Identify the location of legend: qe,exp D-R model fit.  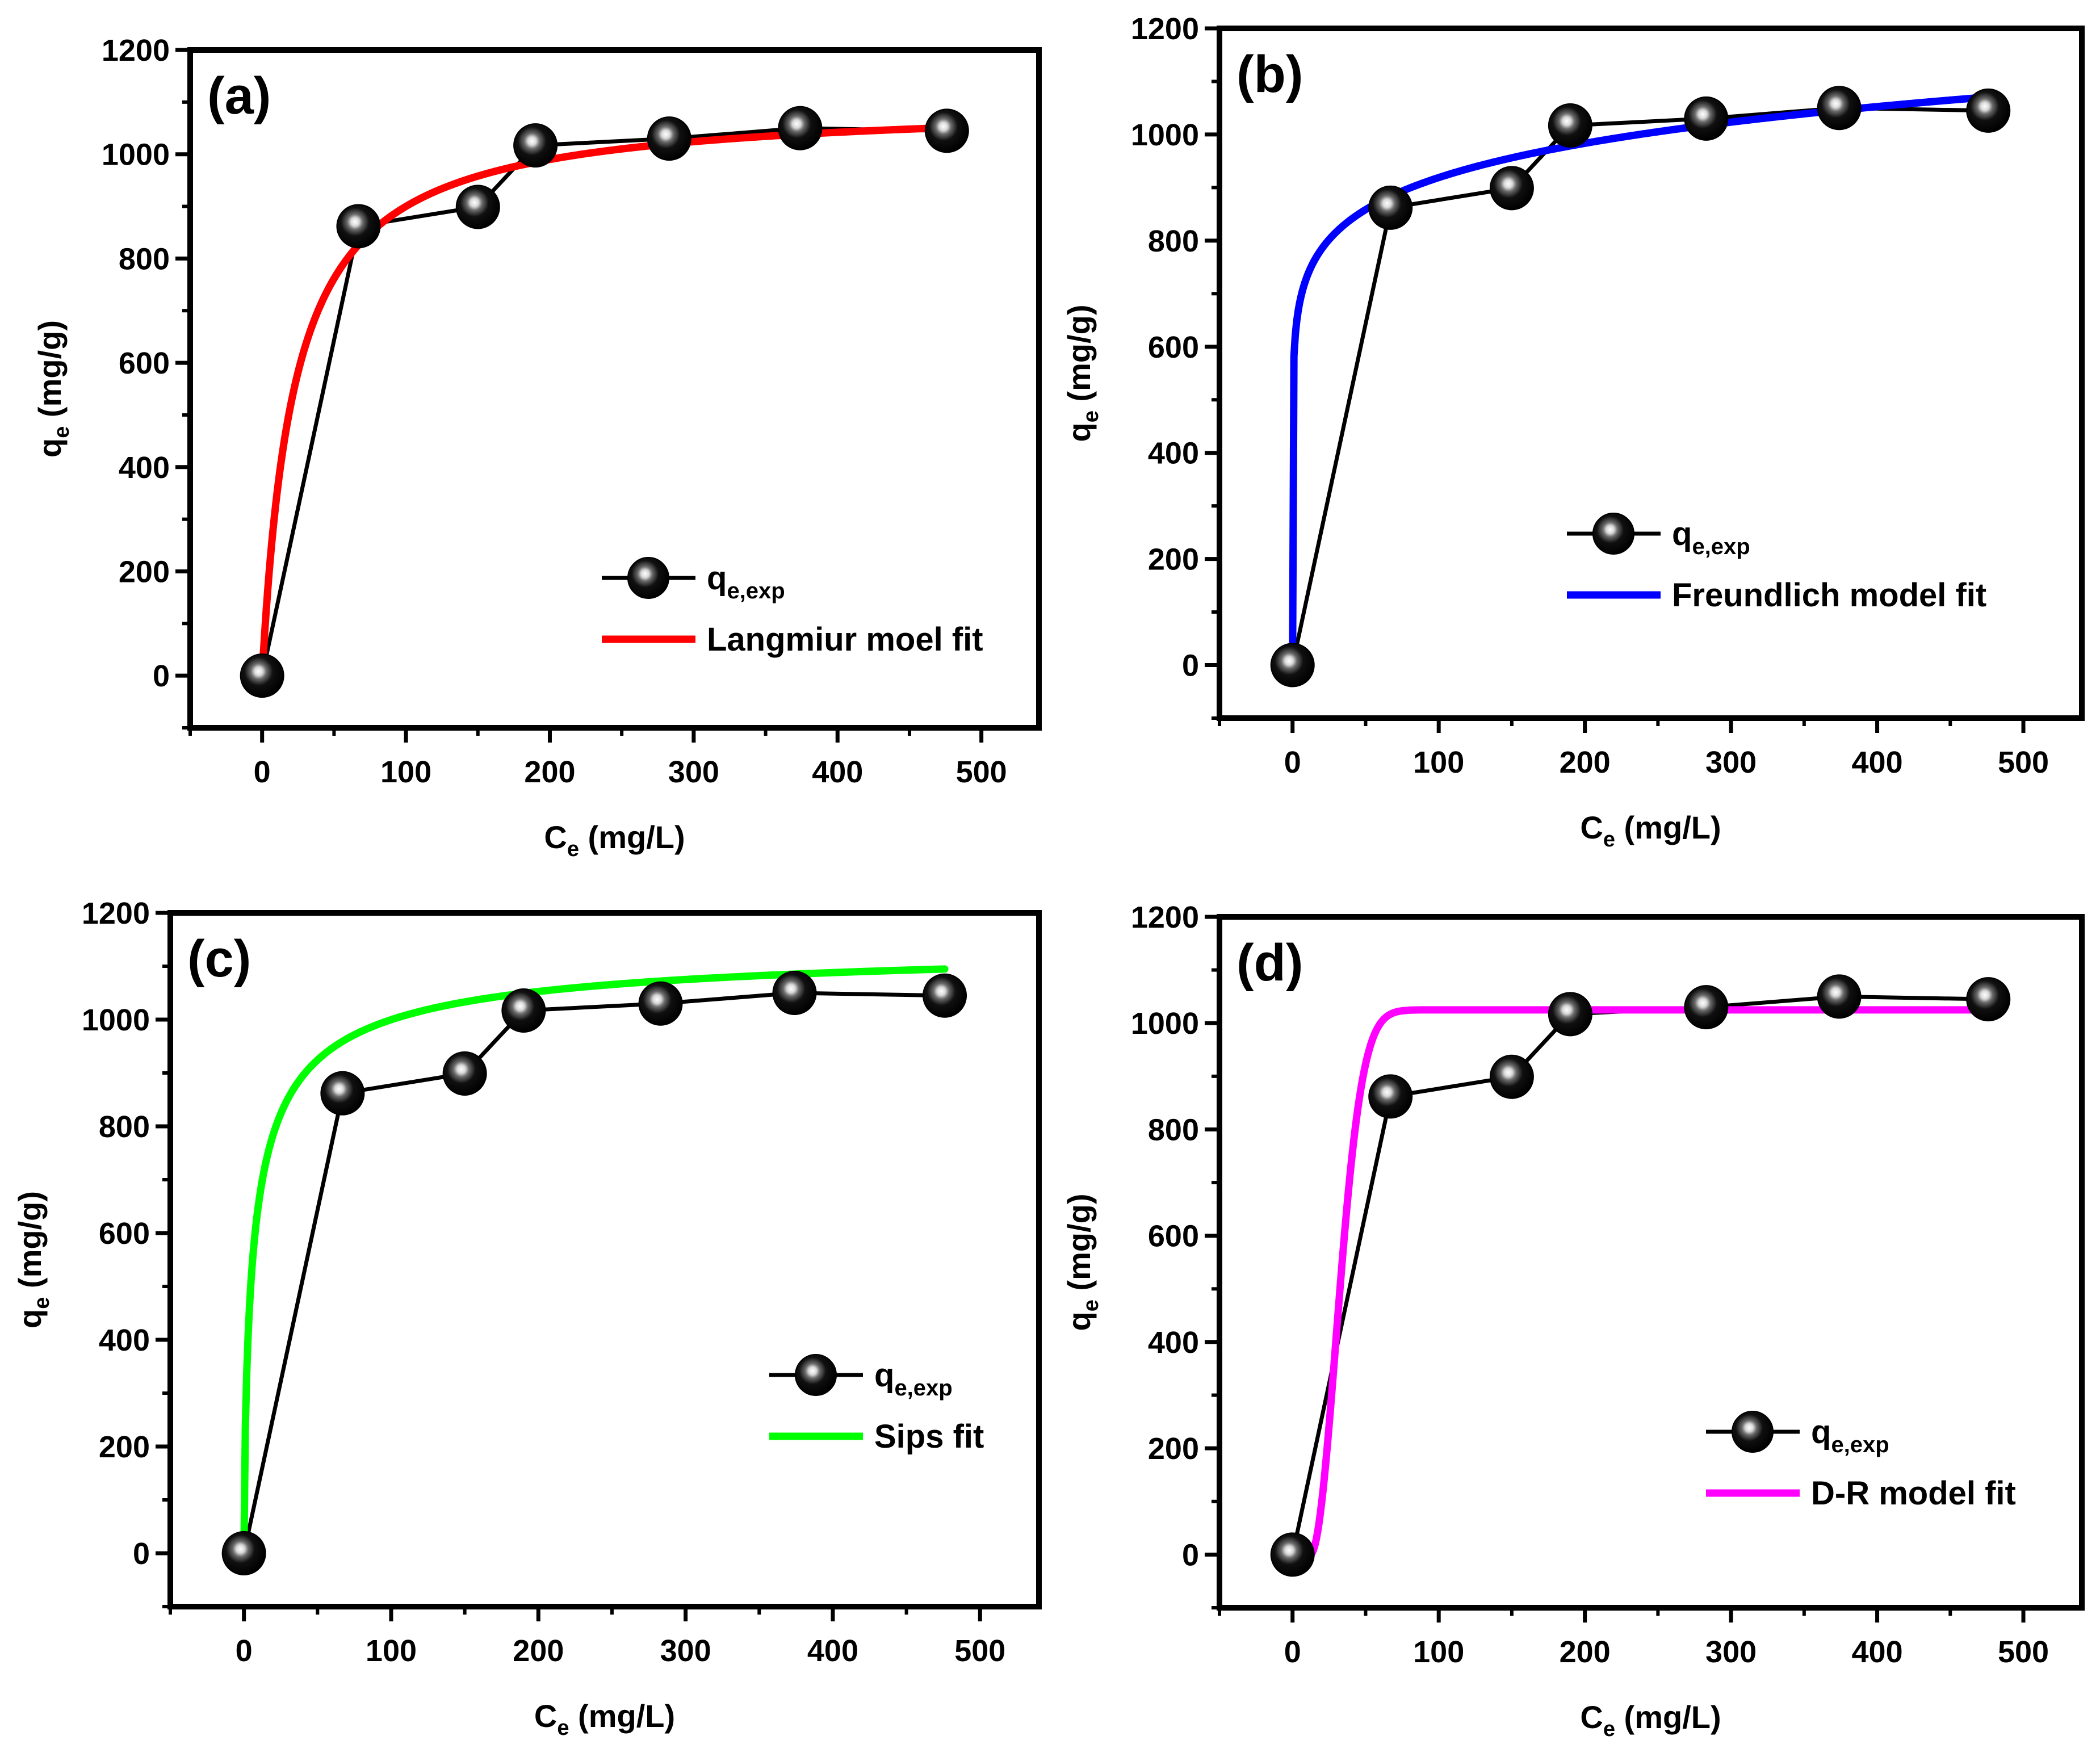
(1861, 1462).